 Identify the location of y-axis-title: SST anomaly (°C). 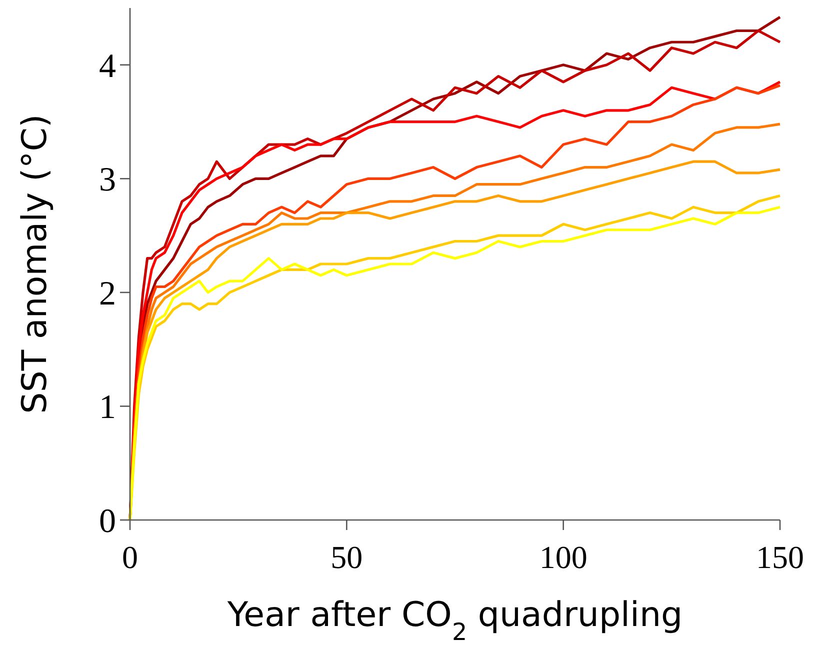
(35, 264).